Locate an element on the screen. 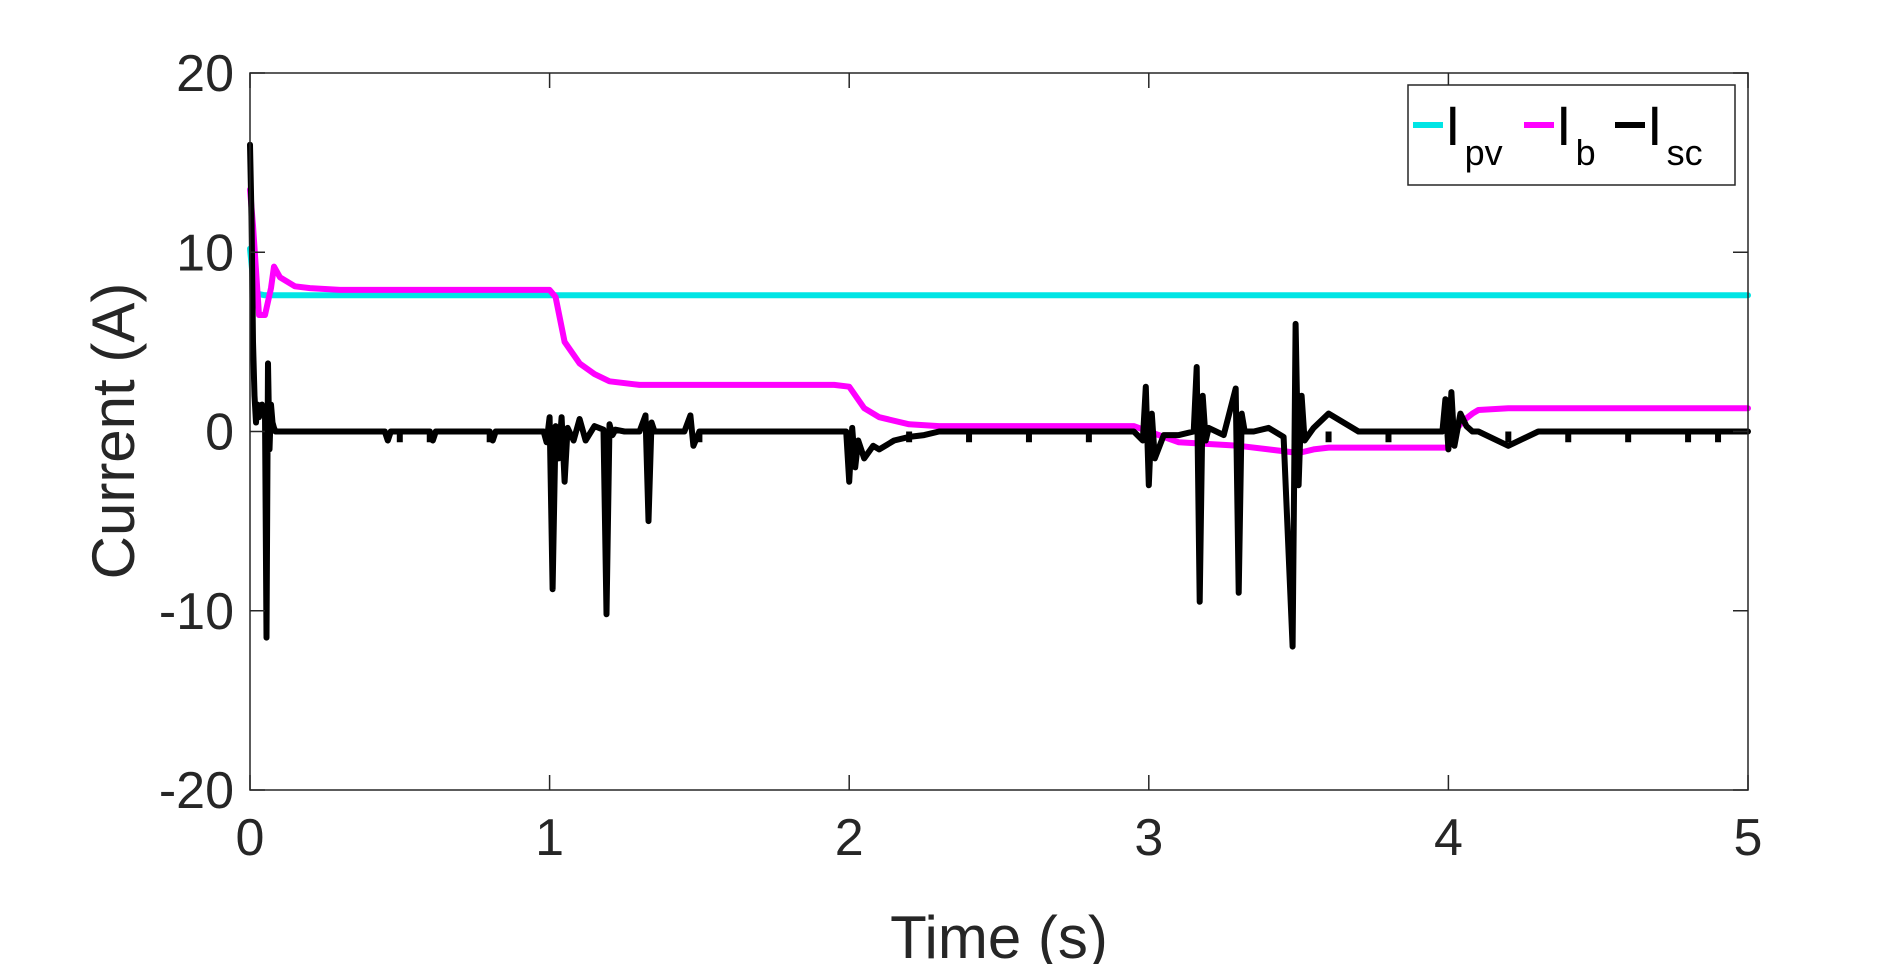  x-tick-label: 4 is located at coordinates (1448, 838).